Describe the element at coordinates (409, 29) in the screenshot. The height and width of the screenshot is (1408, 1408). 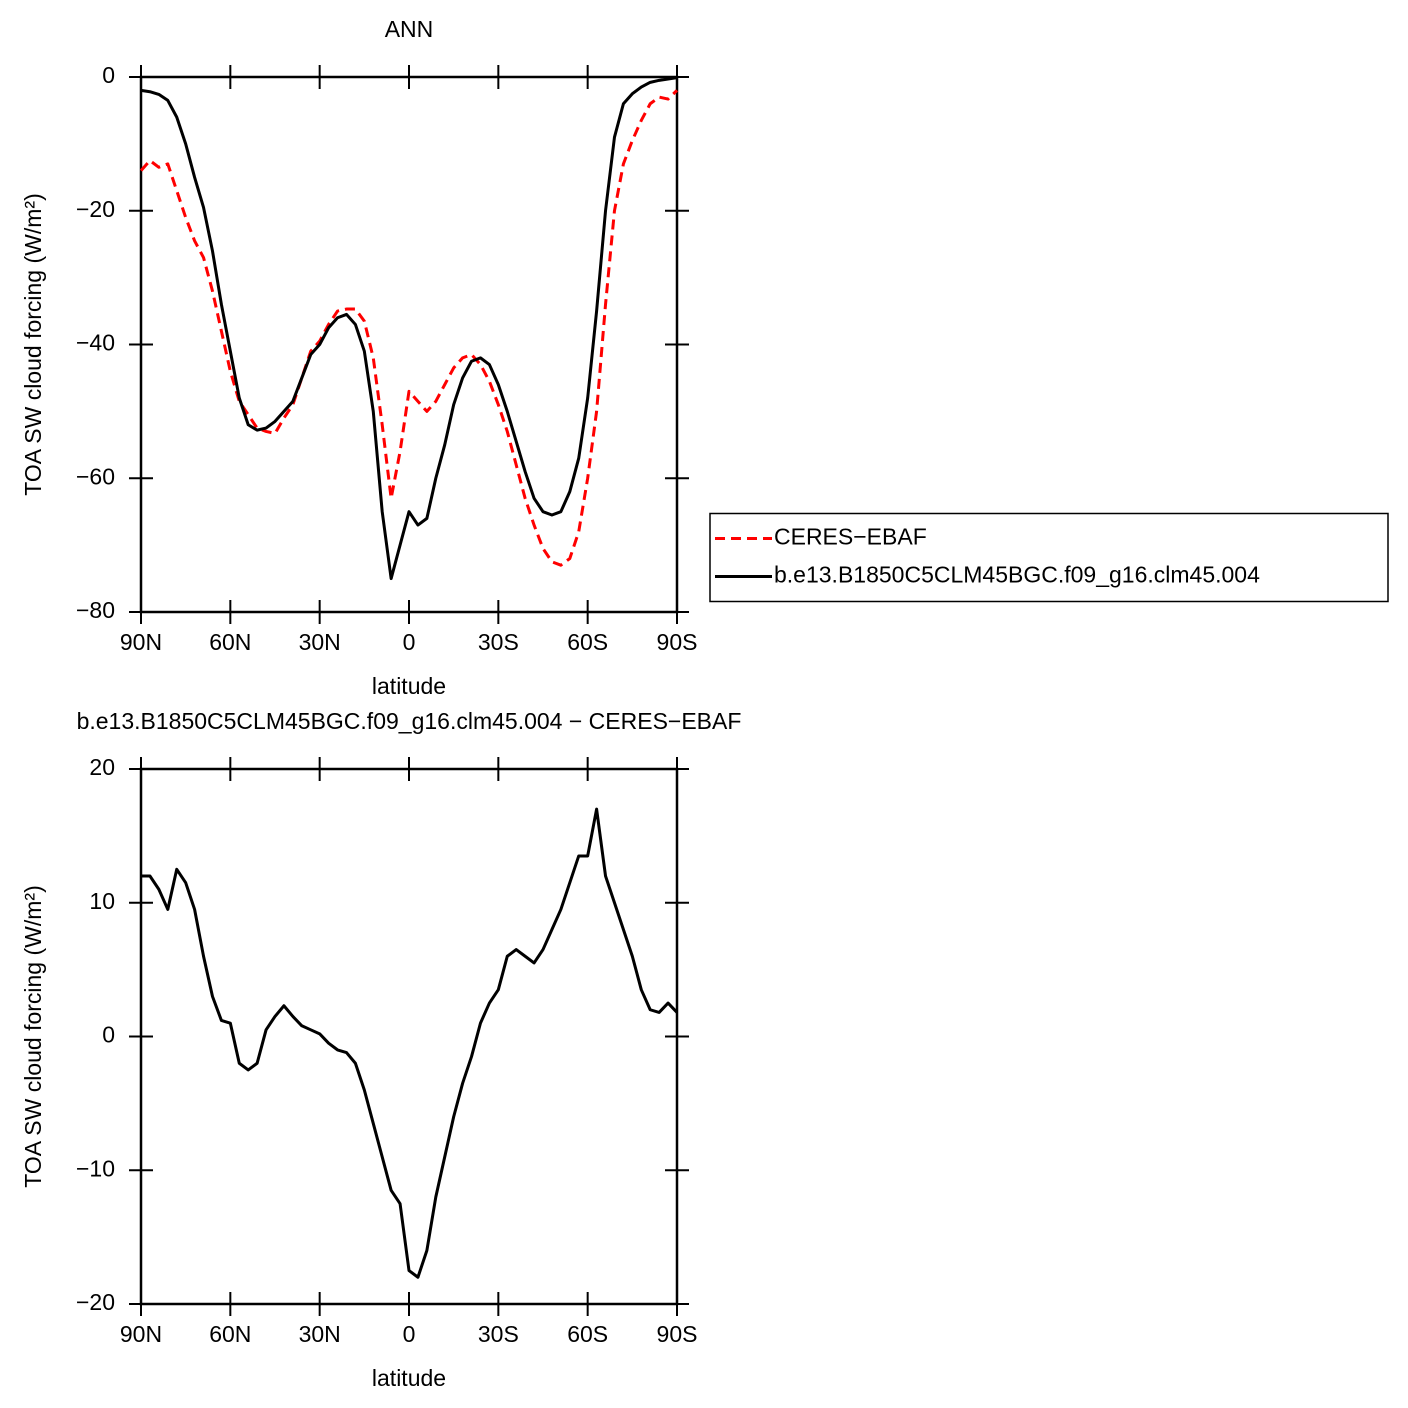
I see `chart-title: ANN` at that location.